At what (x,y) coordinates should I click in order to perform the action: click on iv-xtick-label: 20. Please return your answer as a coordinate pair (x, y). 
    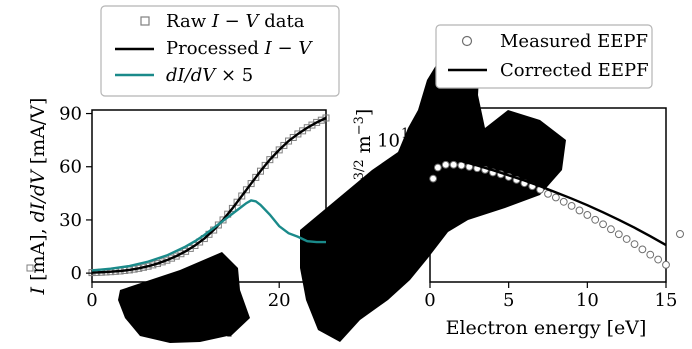
    Looking at the image, I should click on (279, 300).